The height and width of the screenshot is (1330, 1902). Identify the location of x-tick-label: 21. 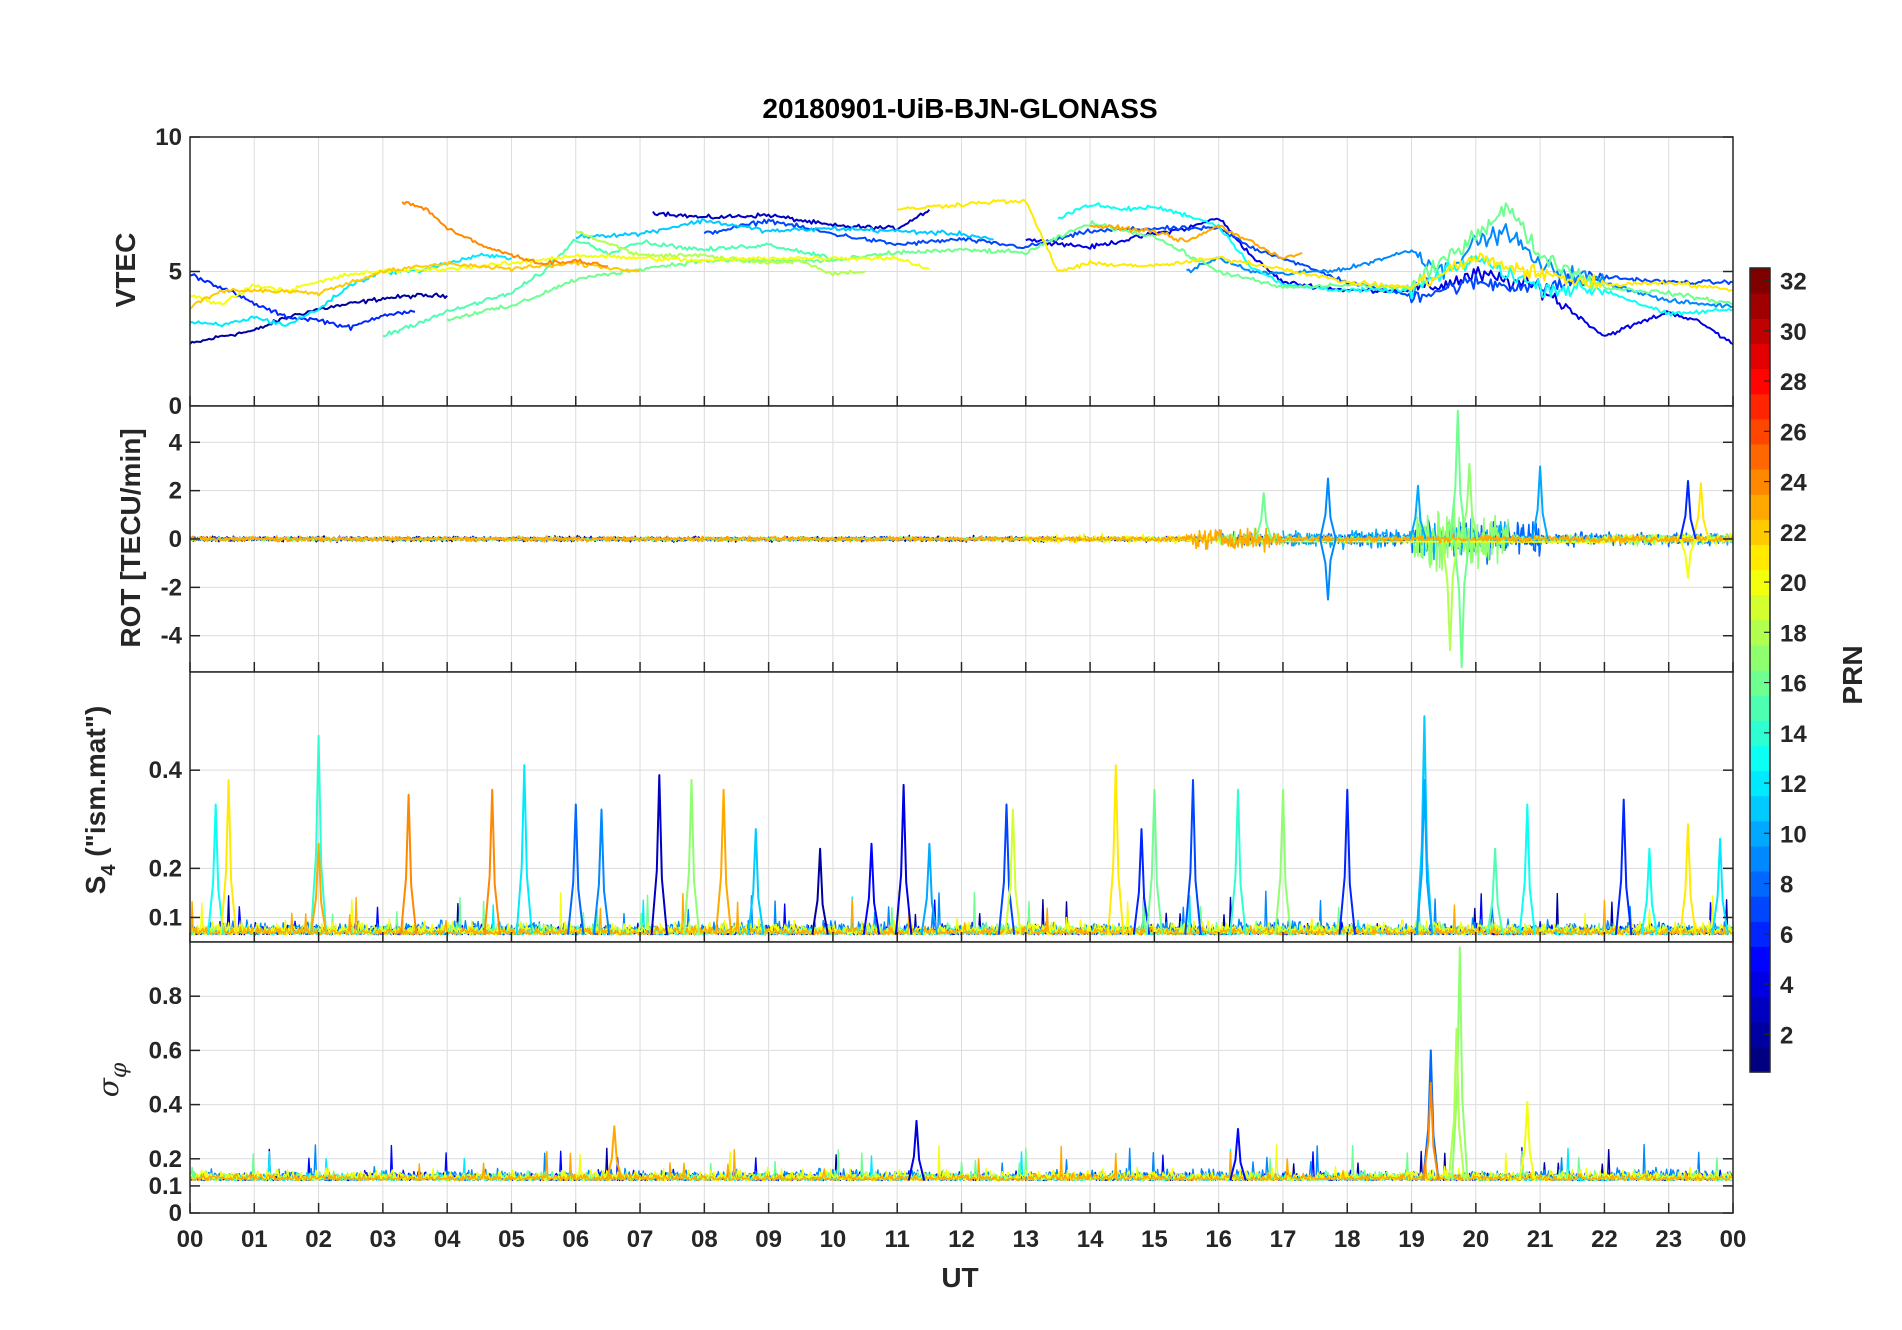
(1540, 1239).